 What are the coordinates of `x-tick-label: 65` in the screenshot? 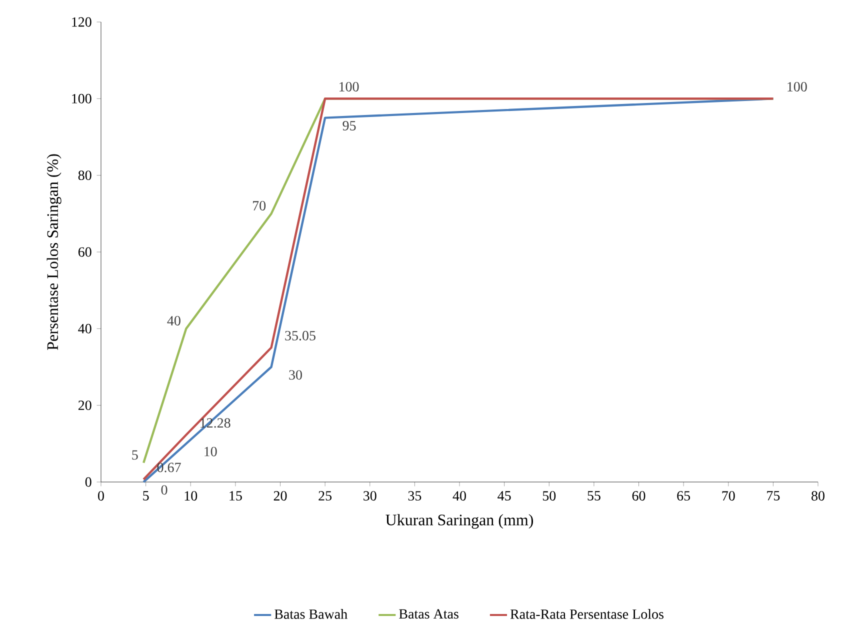 It's located at (683, 496).